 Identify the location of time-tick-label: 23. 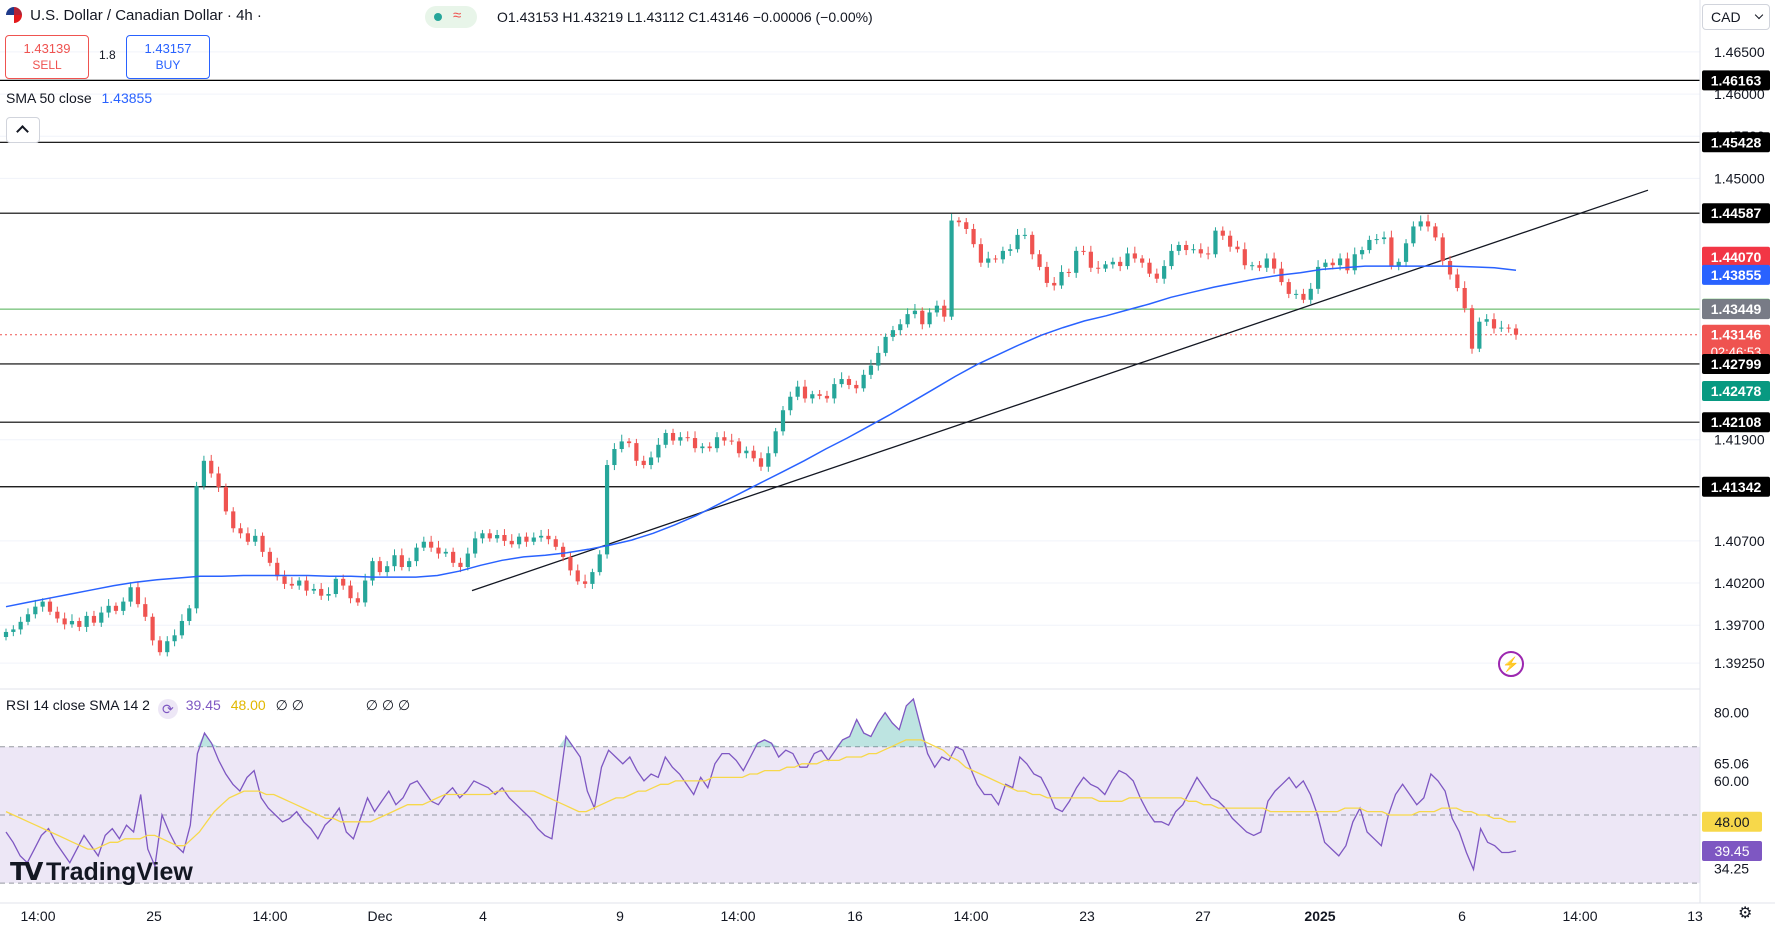
(1087, 916).